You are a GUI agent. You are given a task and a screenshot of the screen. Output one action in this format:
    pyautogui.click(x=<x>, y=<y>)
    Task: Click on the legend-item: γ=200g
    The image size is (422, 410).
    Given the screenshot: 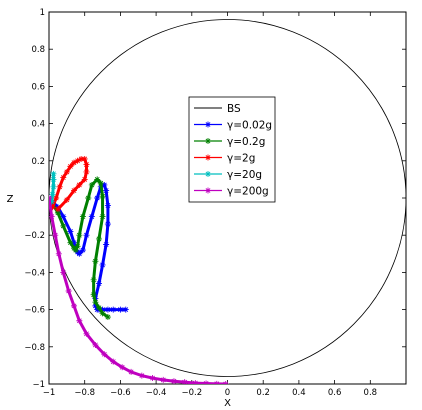 What is the action you would take?
    pyautogui.click(x=231, y=192)
    